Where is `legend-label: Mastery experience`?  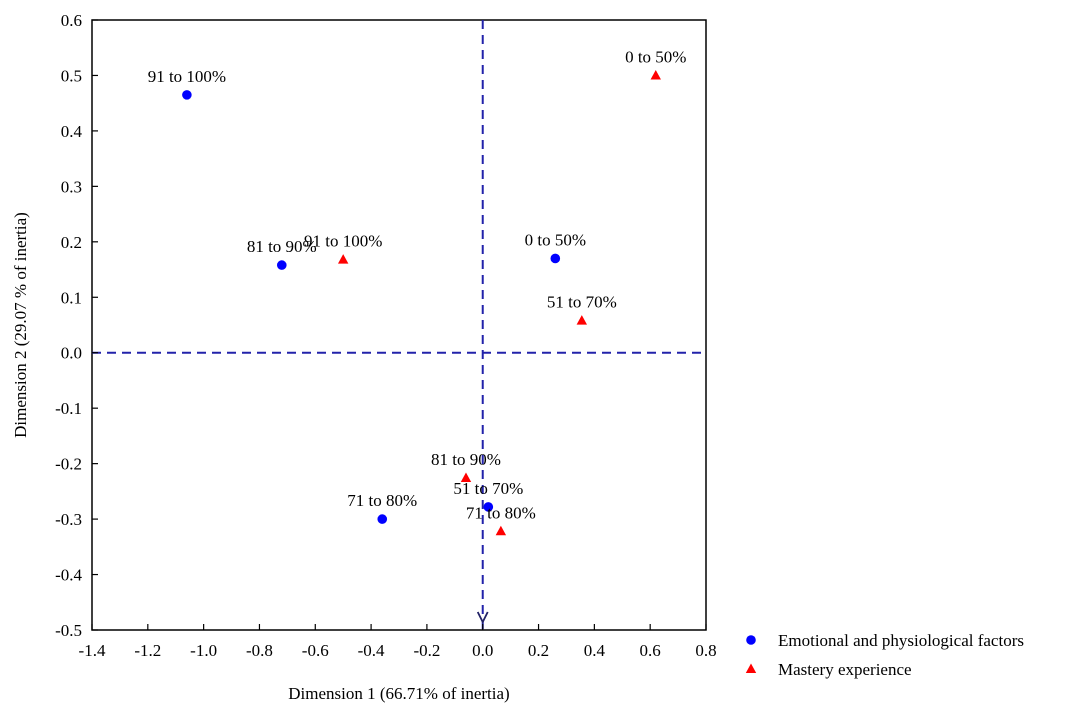
legend-label: Mastery experience is located at coordinates (845, 669).